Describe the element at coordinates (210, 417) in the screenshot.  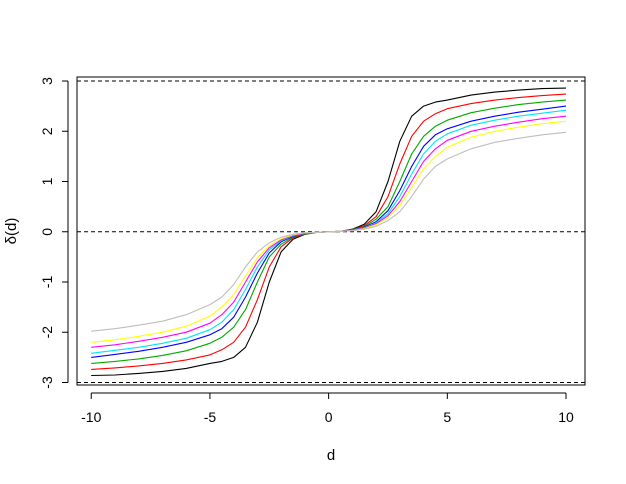
I see `x-tick-label: -5` at that location.